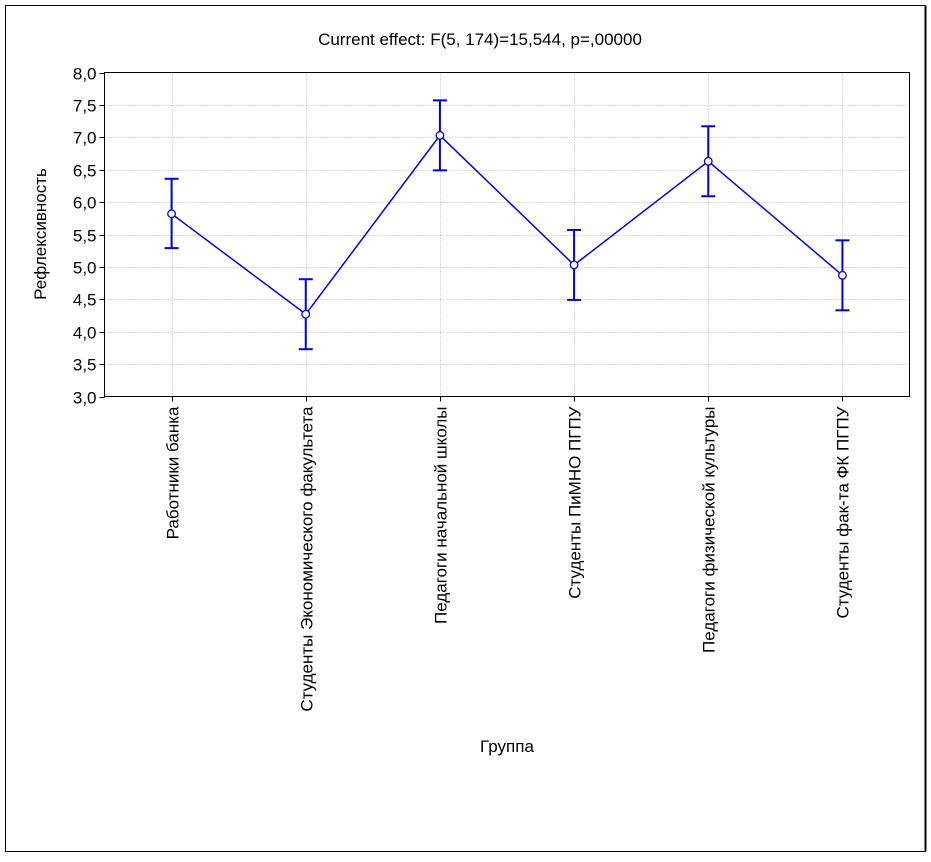 This screenshot has height=862, width=931. Describe the element at coordinates (85, 138) in the screenshot. I see `y-tick-label: 7,0` at that location.